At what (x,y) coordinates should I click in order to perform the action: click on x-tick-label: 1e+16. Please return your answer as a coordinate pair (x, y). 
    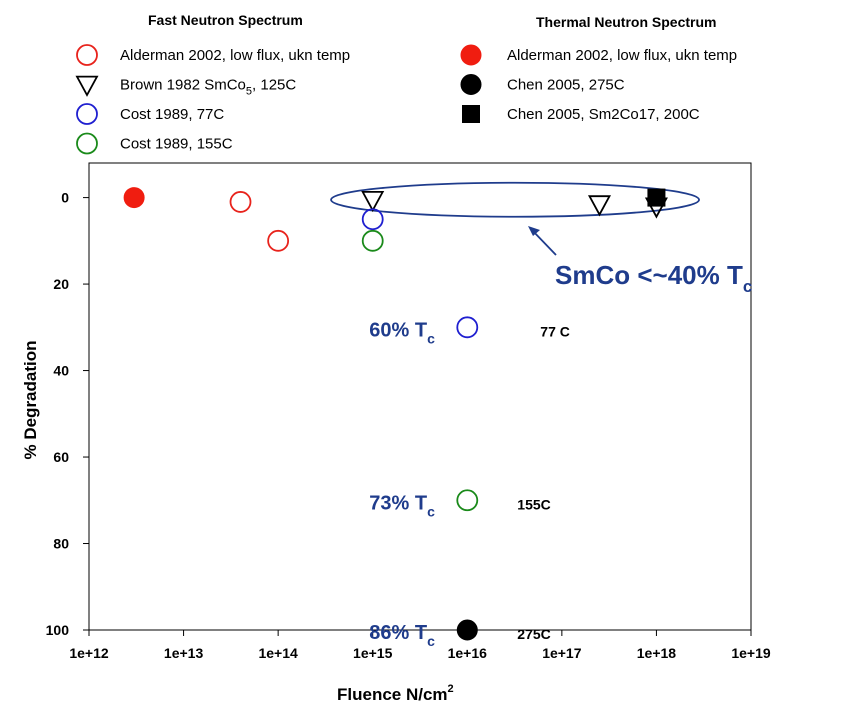
    Looking at the image, I should click on (468, 653).